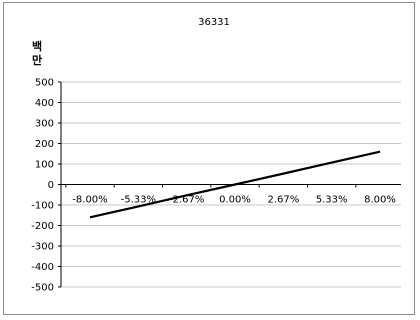  Describe the element at coordinates (44, 165) in the screenshot. I see `y-tick-label-4: 100` at that location.